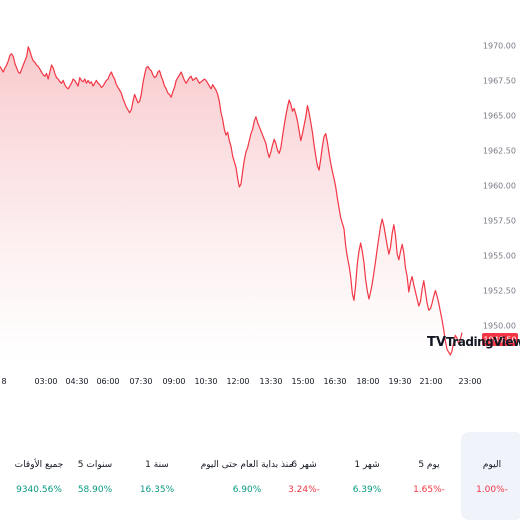 This screenshot has width=520, height=520. I want to click on last-price-label: 1949.50, so click(500, 339).